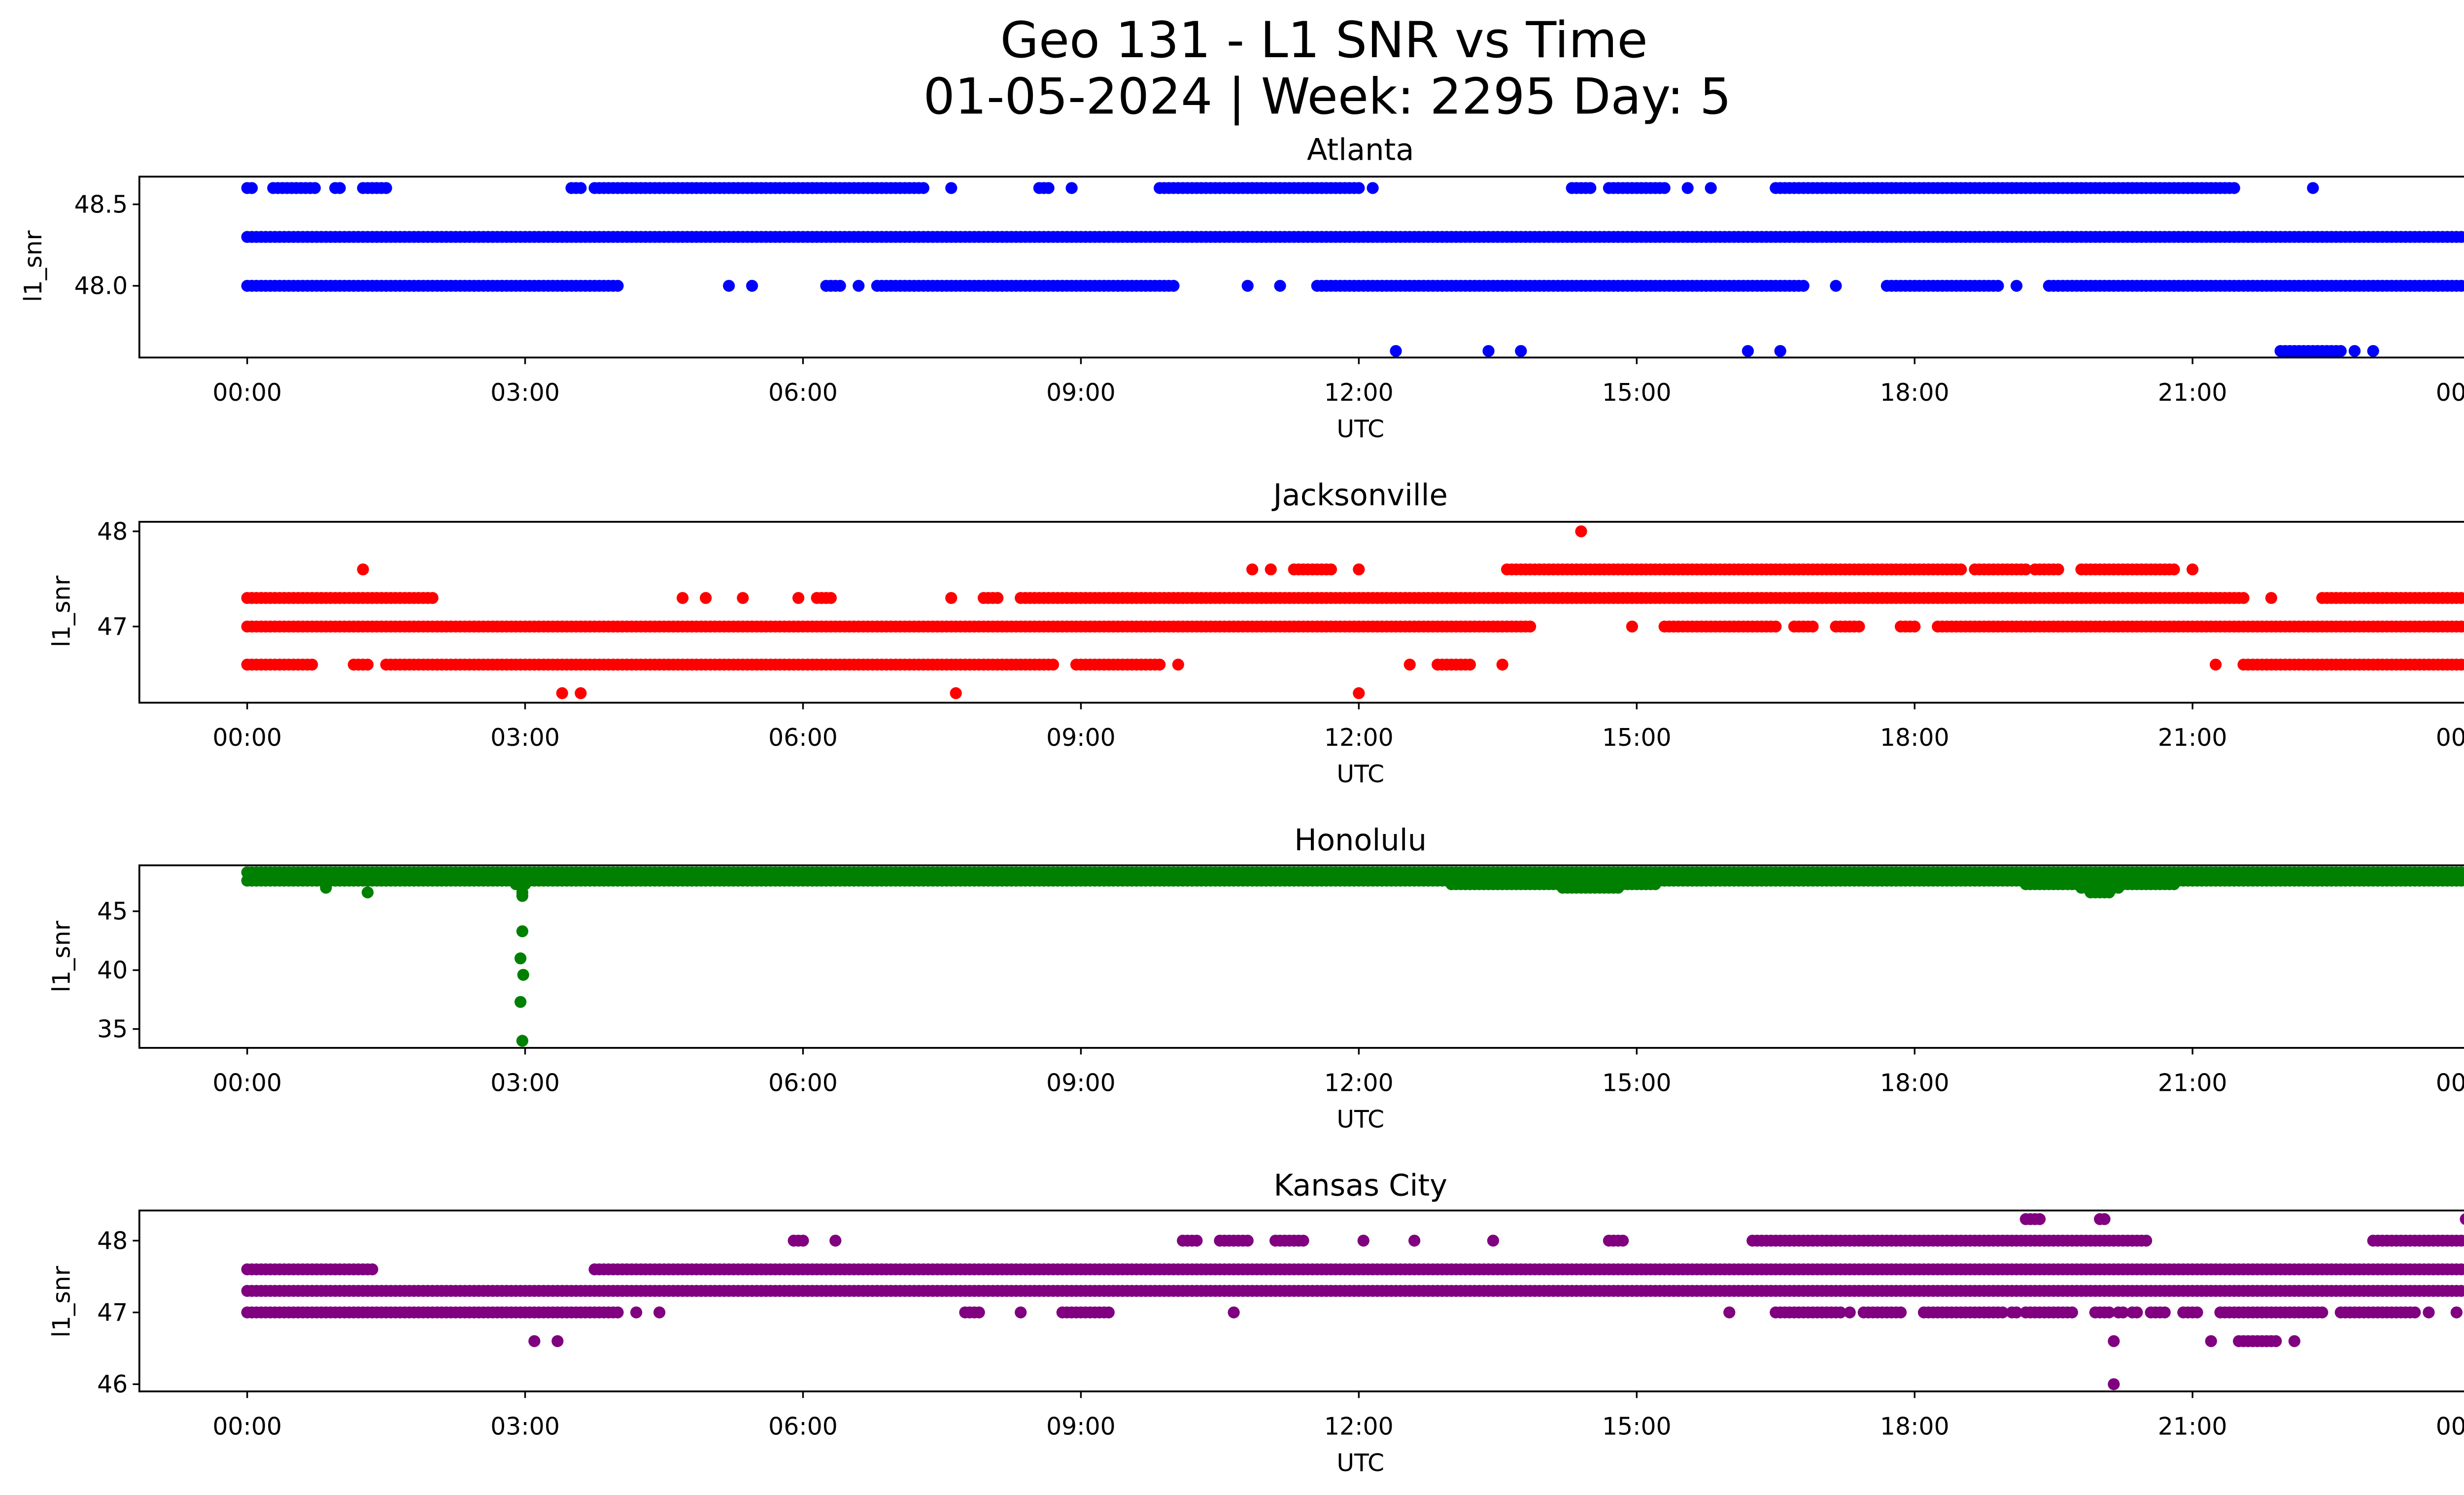 This screenshot has height=1495, width=2464. I want to click on chart-title: Geo 131 - L1 SNR vs Time, so click(1324, 40).